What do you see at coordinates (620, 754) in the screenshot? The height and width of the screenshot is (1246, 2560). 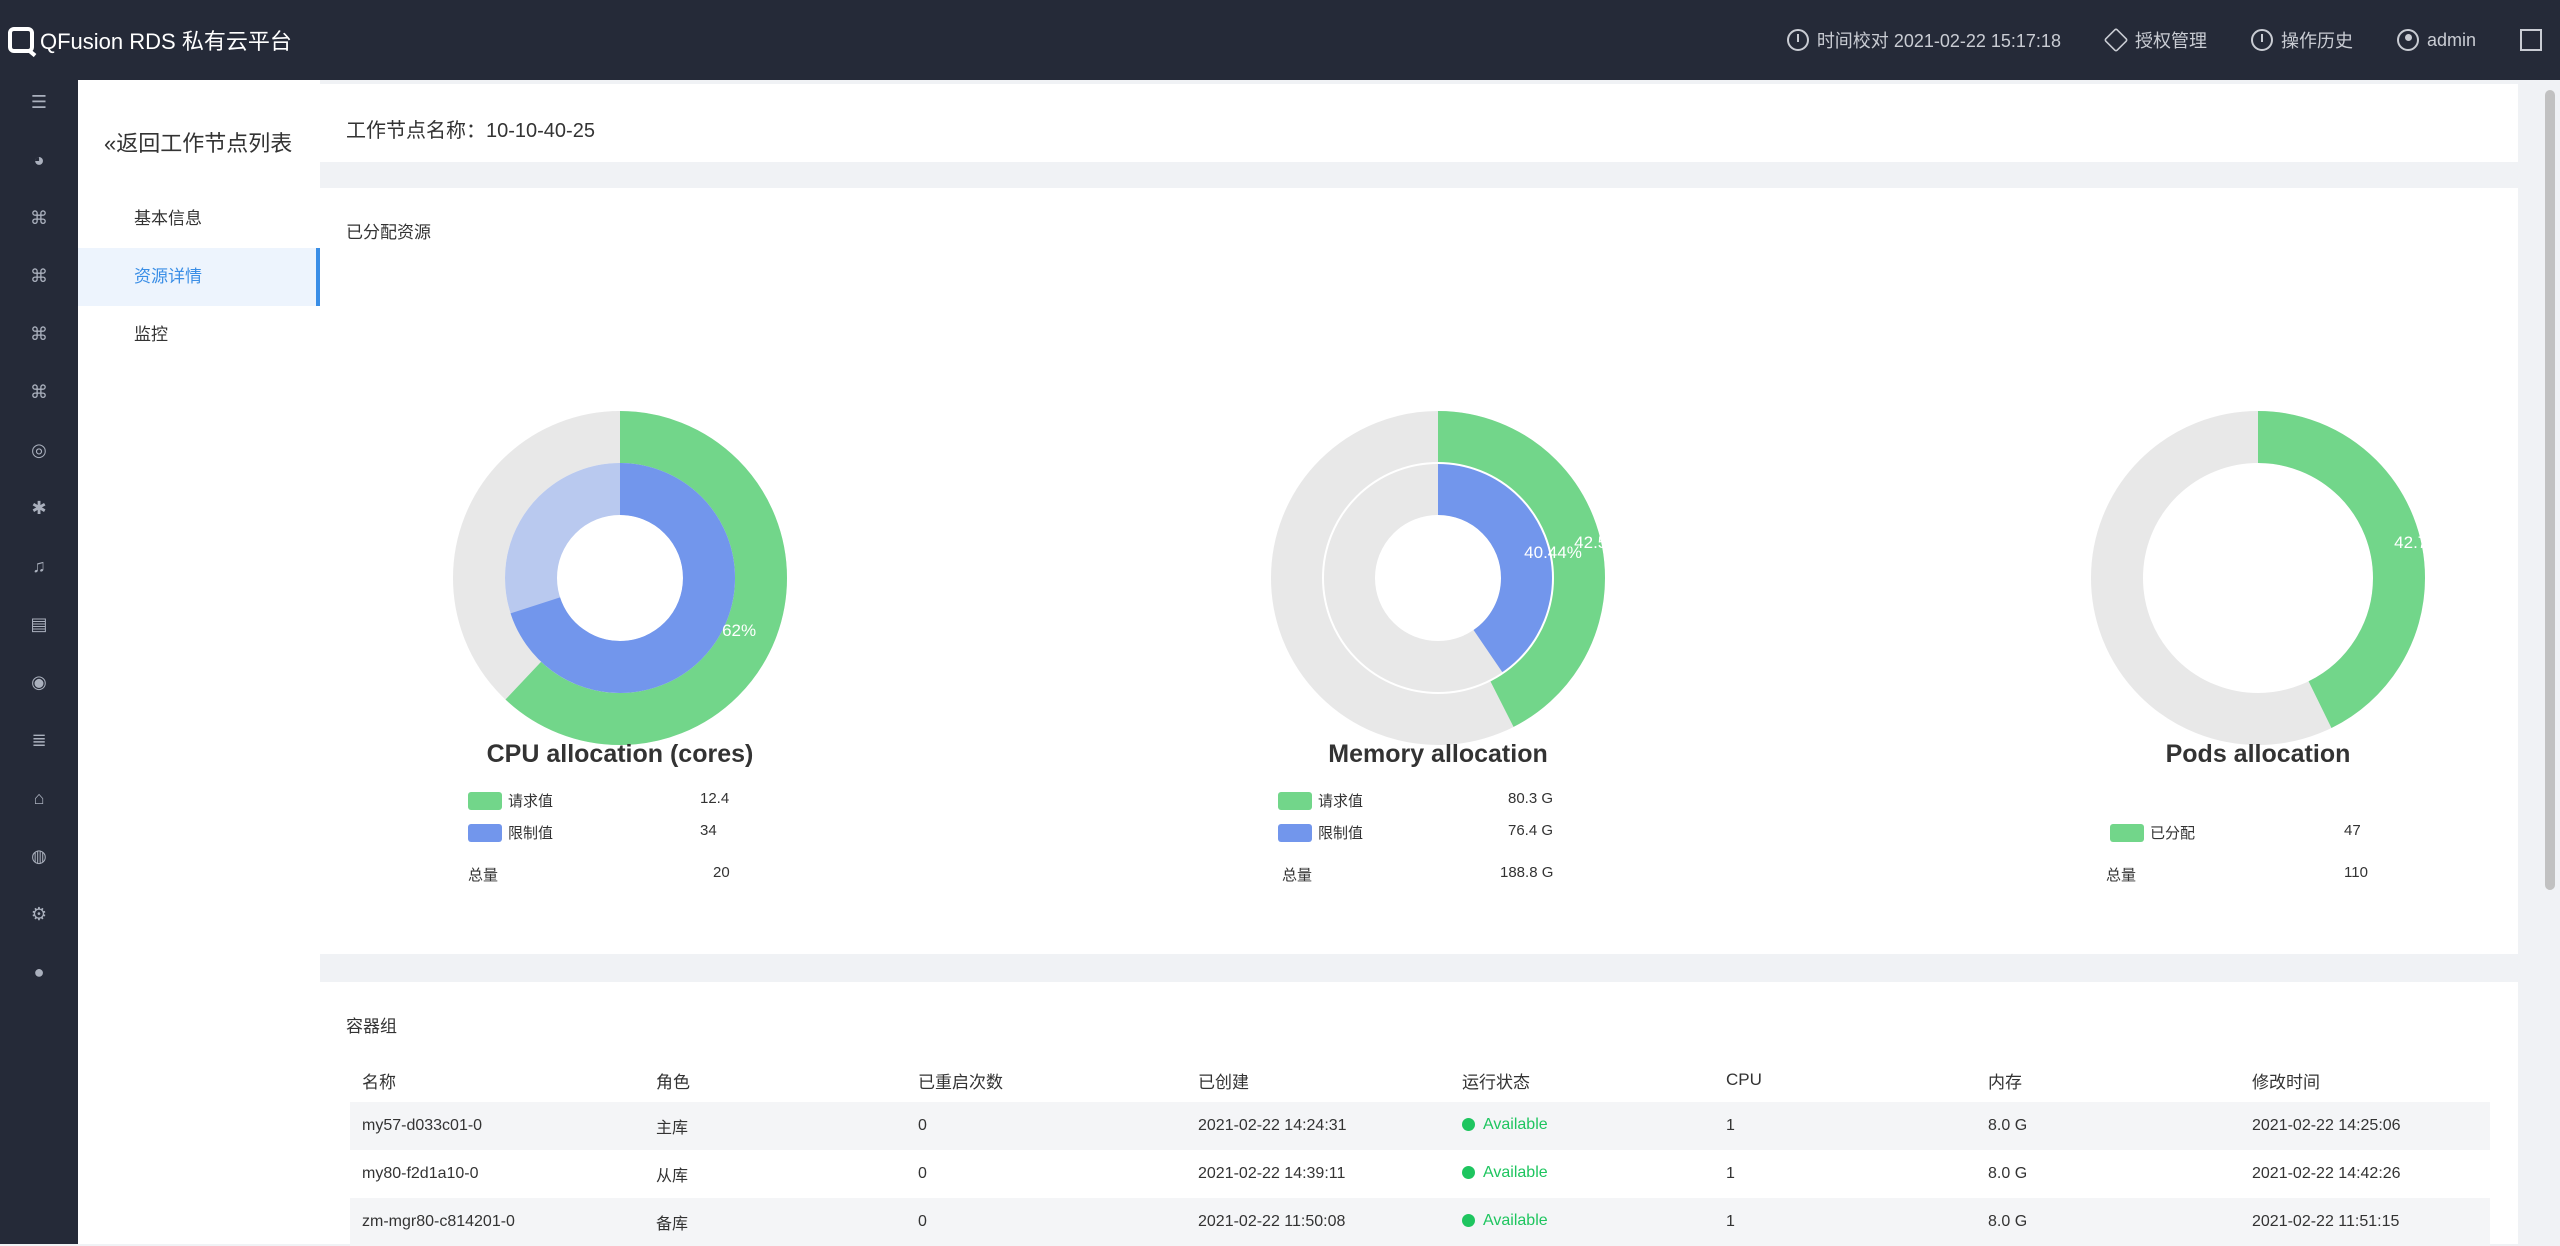 I see `cpu-chart-title: CPU allocation (cores)` at bounding box center [620, 754].